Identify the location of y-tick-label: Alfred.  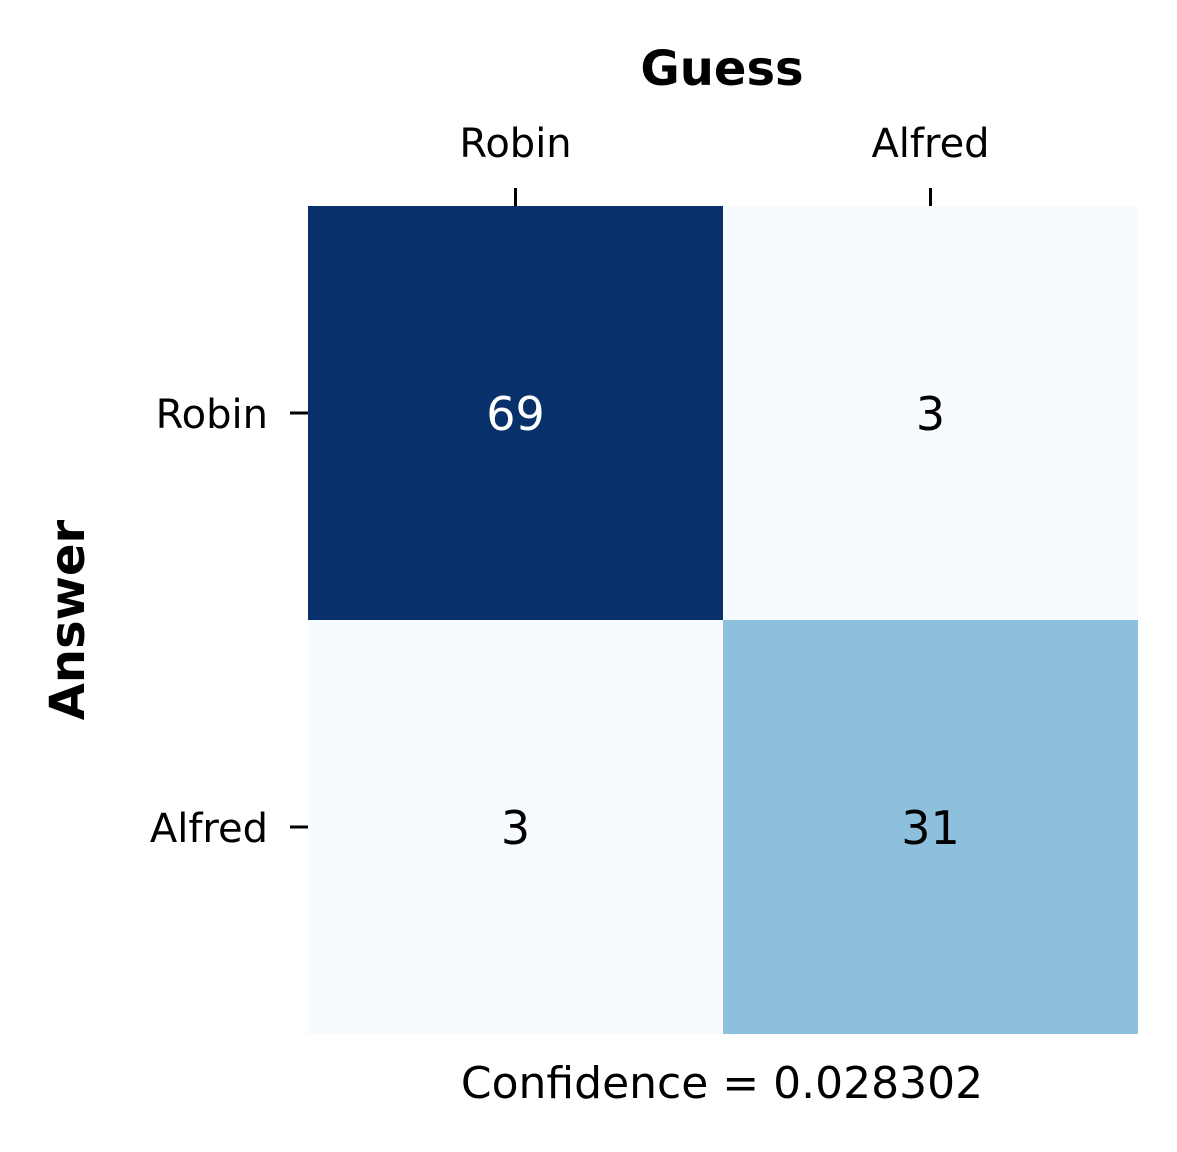
(209, 829).